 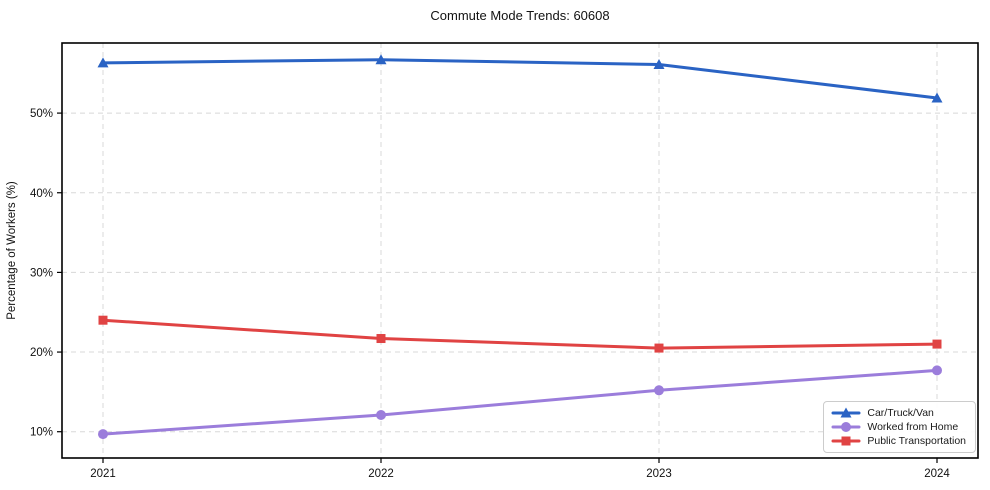 I want to click on legend-sample-home-icon, so click(x=846, y=427).